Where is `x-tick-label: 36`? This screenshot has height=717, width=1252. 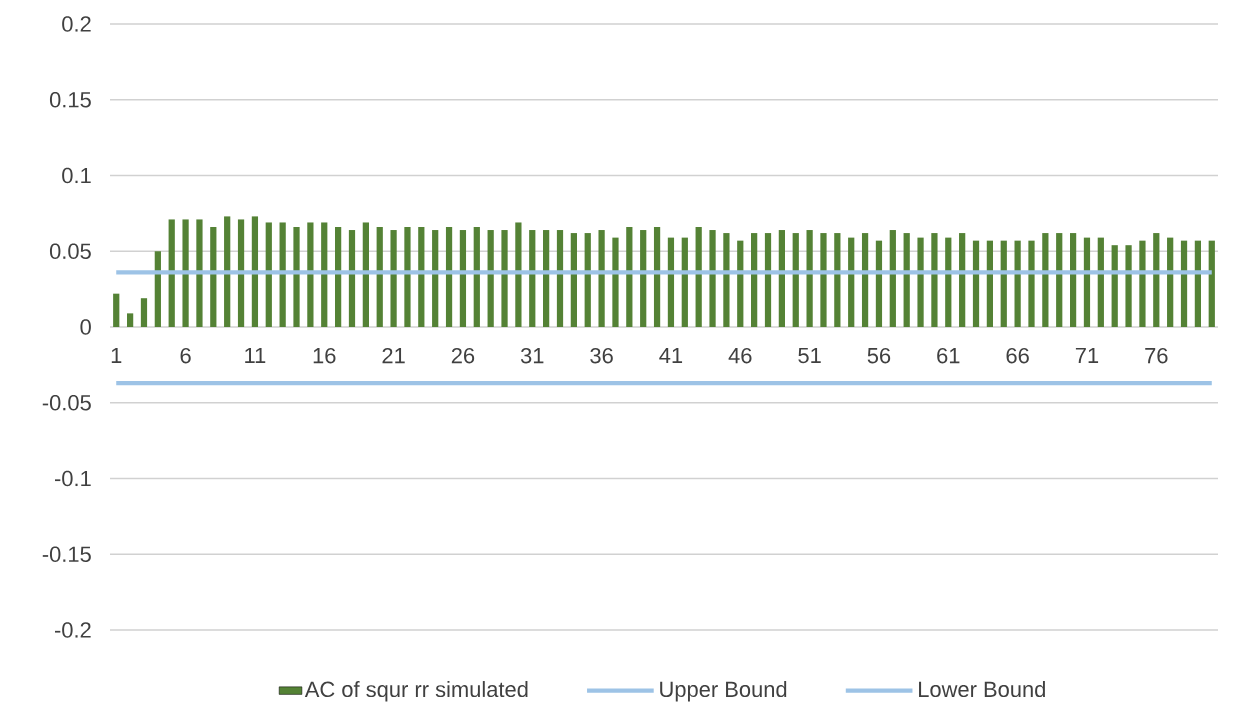 x-tick-label: 36 is located at coordinates (601, 355).